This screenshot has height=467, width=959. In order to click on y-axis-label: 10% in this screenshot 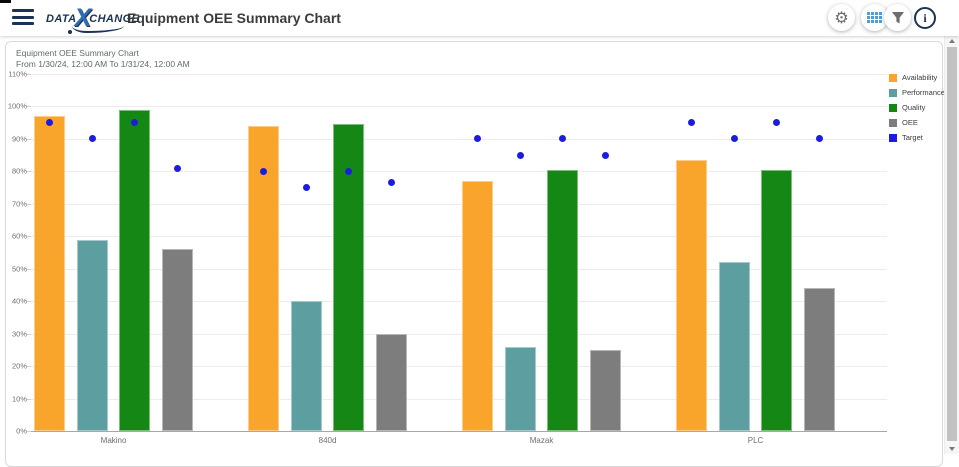, I will do `click(19, 399)`.